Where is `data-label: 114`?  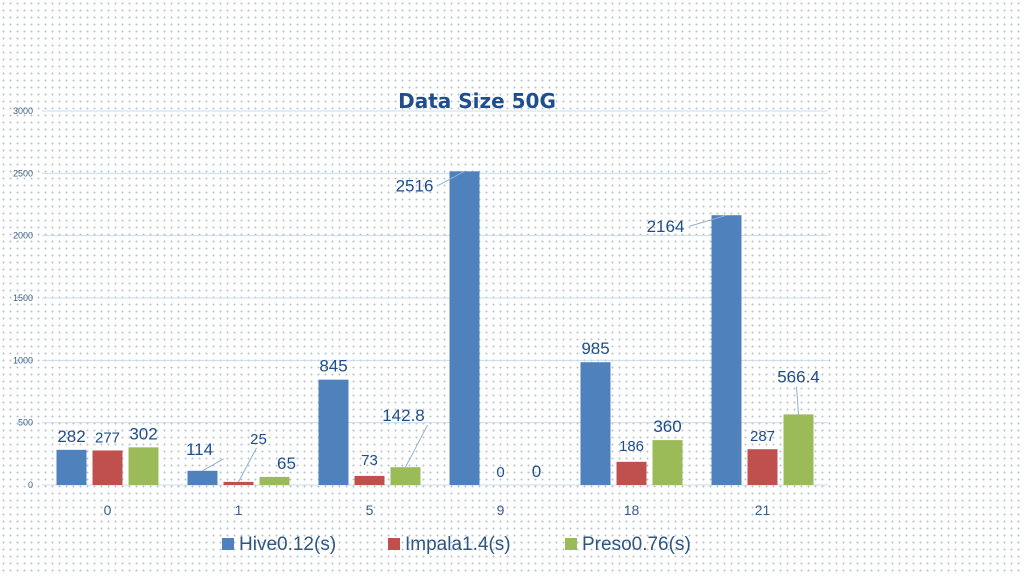
data-label: 114 is located at coordinates (199, 449).